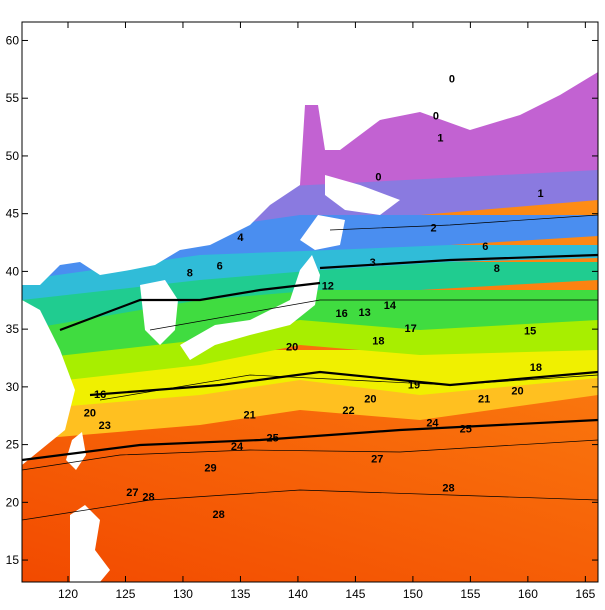 The height and width of the screenshot is (610, 605). What do you see at coordinates (434, 229) in the screenshot?
I see `contour-label: 2` at bounding box center [434, 229].